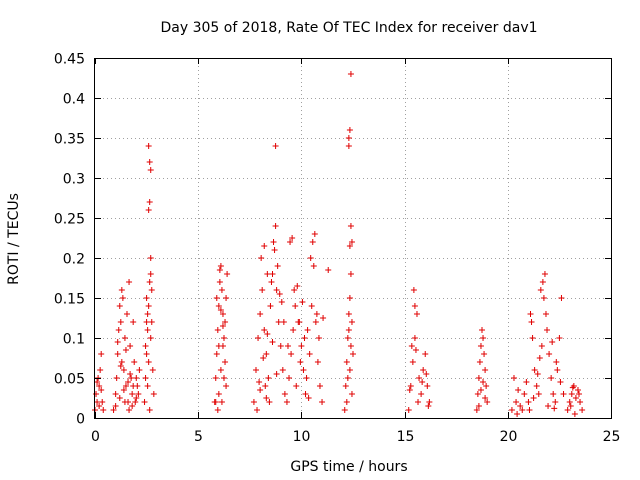 This screenshot has width=640, height=480. I want to click on y-tick-label: 0.05, so click(69, 380).